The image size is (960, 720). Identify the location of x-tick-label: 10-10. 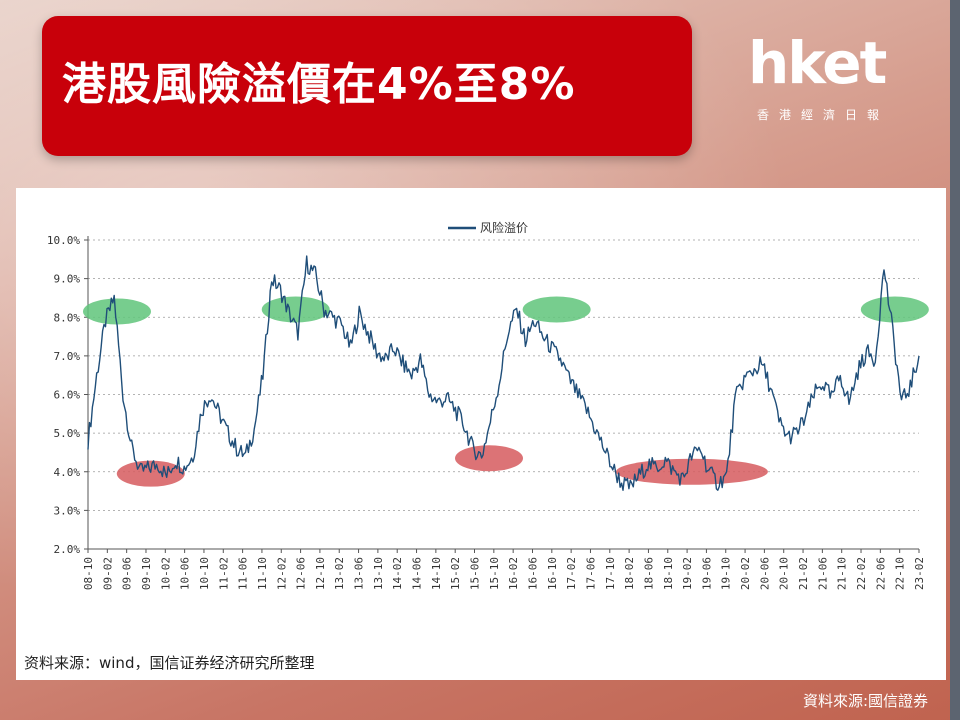
(204, 573).